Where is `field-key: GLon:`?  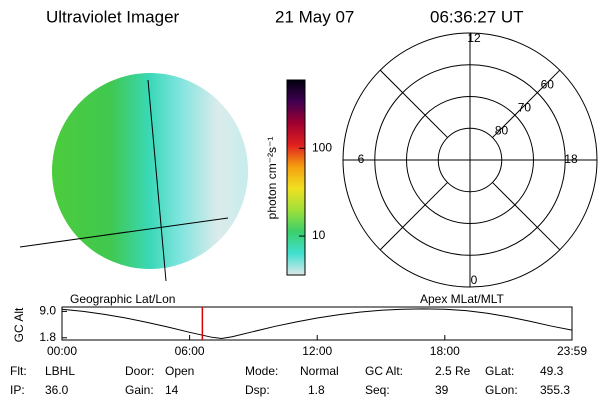
field-key: GLon: is located at coordinates (501, 390).